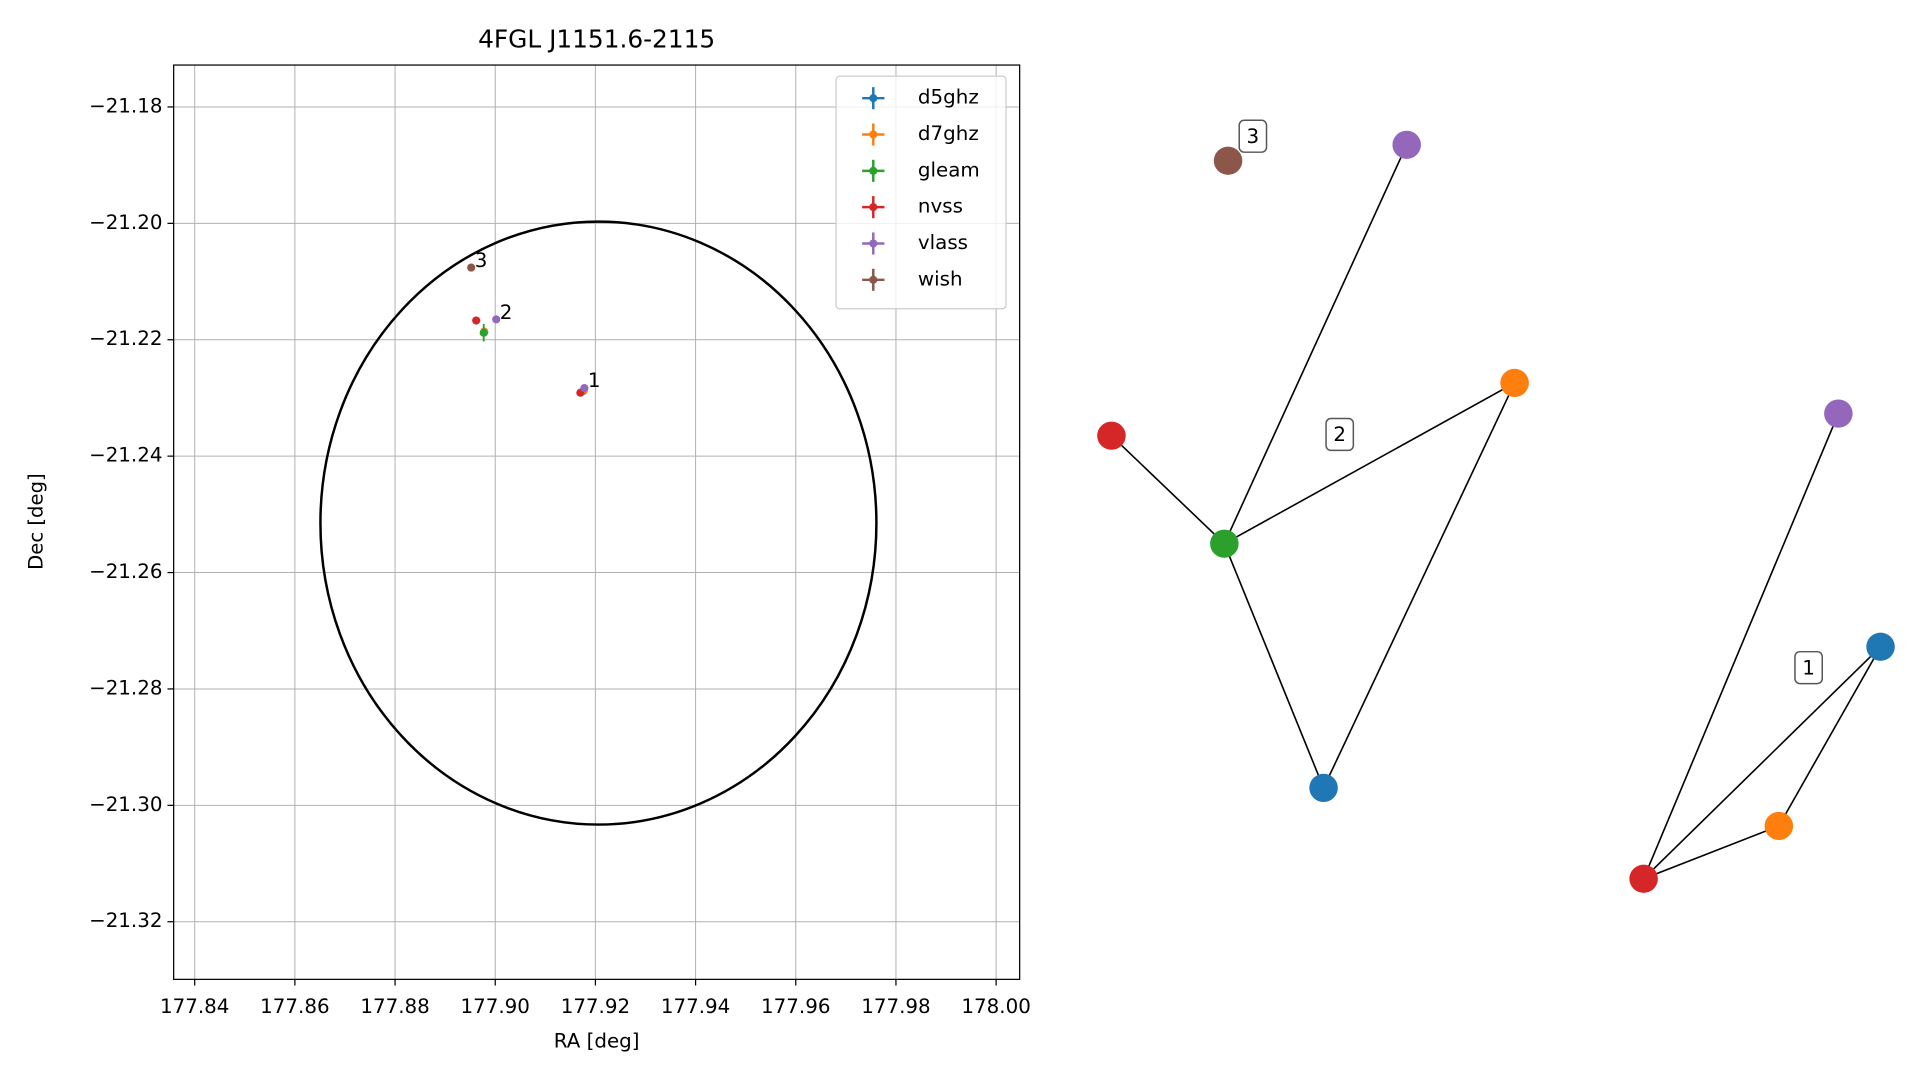 This screenshot has width=1919, height=1080. I want to click on x-tick-label: 177.92, so click(595, 1006).